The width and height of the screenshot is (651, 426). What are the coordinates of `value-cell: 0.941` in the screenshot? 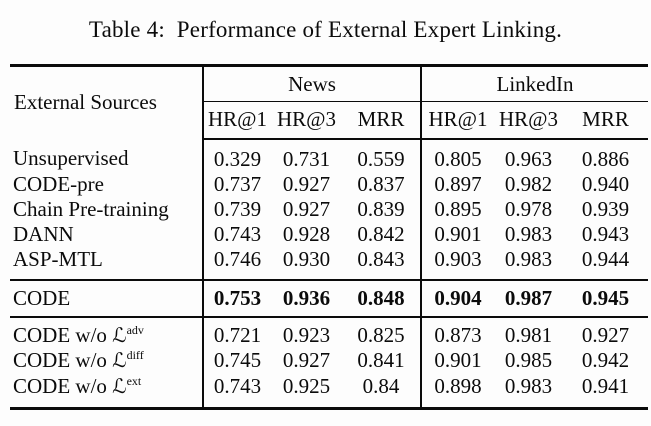 It's located at (605, 385).